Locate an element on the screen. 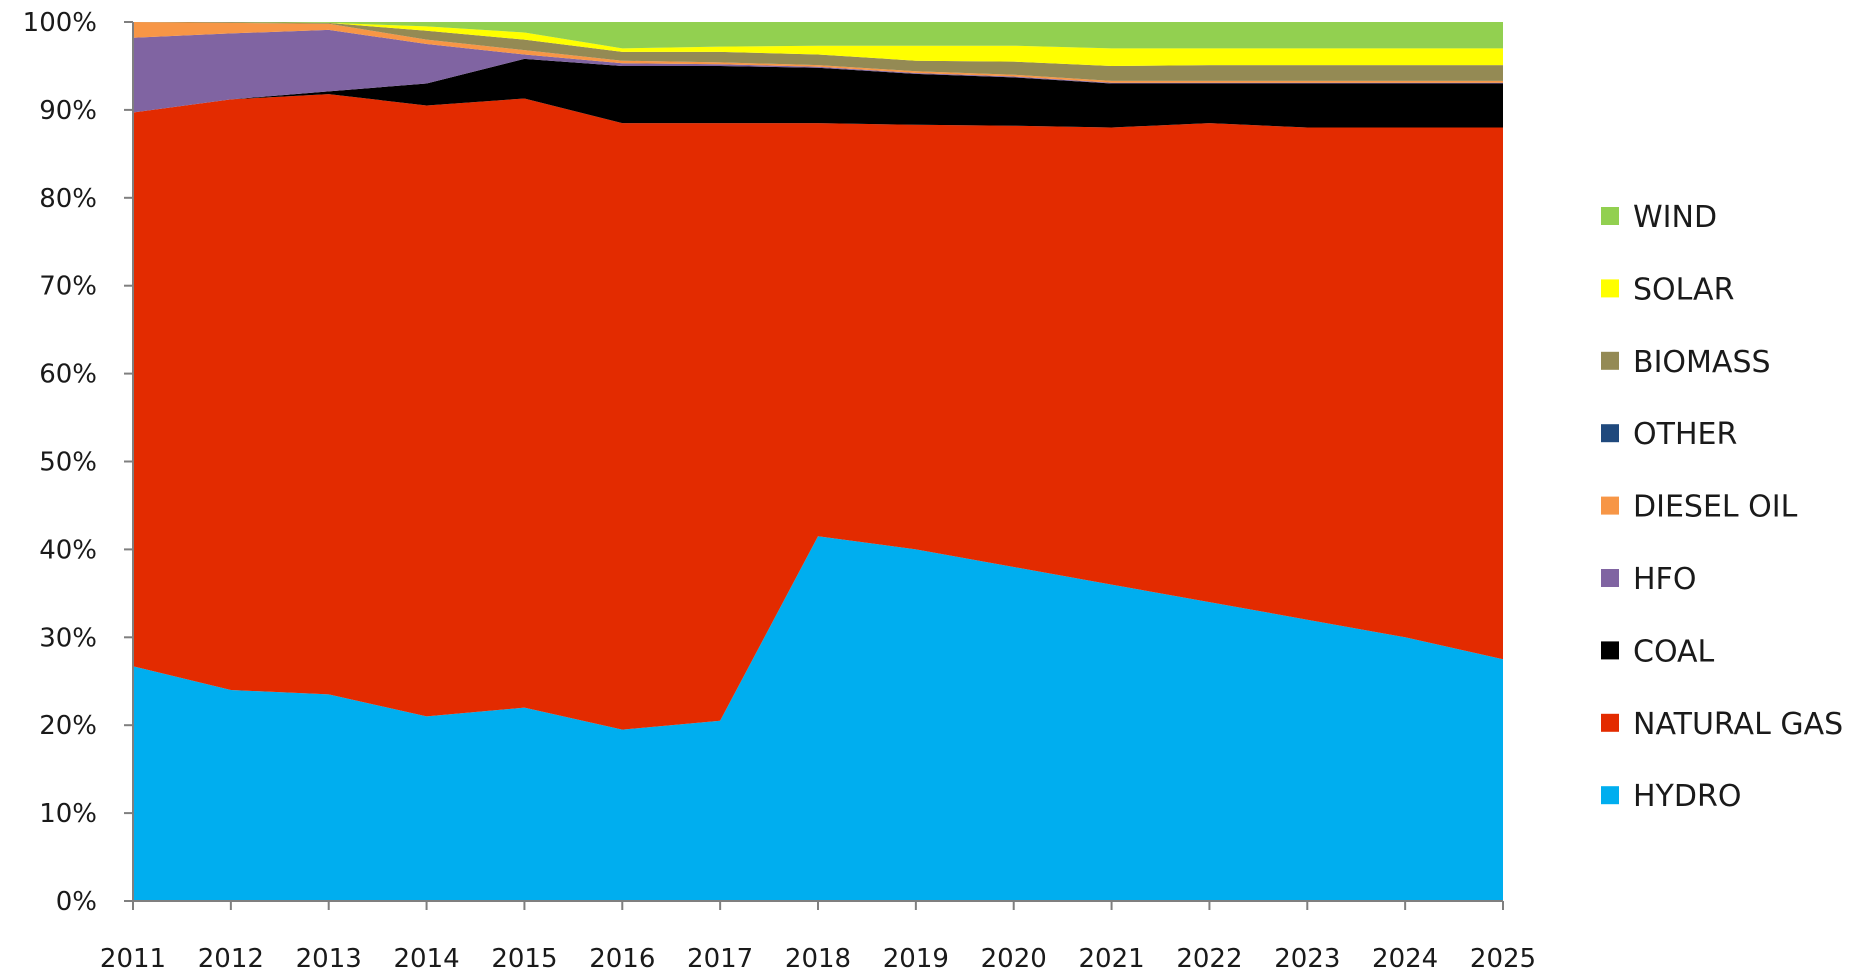  y-tick-label: 40% is located at coordinates (68, 550).